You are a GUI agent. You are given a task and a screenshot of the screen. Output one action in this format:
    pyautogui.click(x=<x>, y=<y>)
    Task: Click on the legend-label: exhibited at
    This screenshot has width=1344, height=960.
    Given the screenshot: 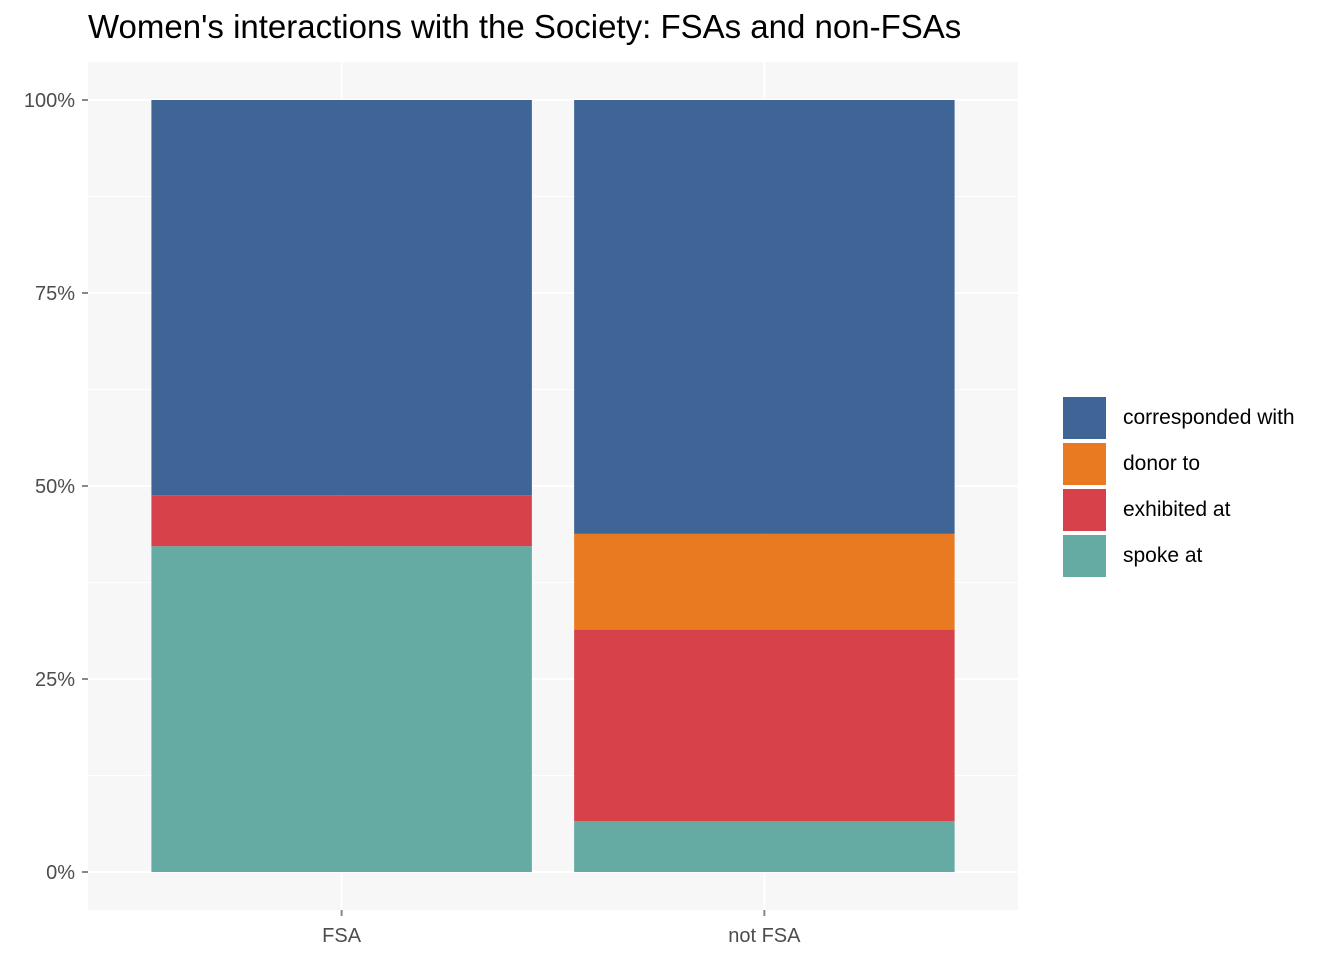 What is the action you would take?
    pyautogui.click(x=1177, y=509)
    